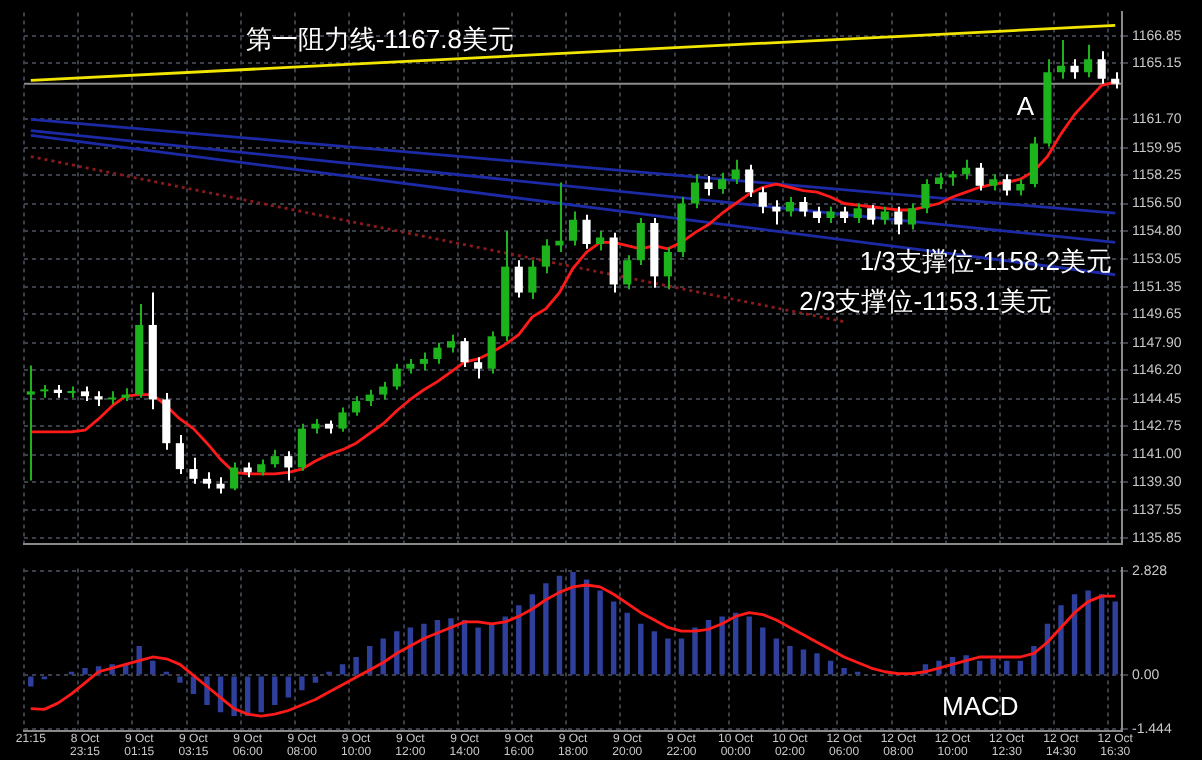 This screenshot has width=1202, height=760. Describe the element at coordinates (379, 39) in the screenshot. I see `annotation: 第一阻力线-1167.8美元` at that location.